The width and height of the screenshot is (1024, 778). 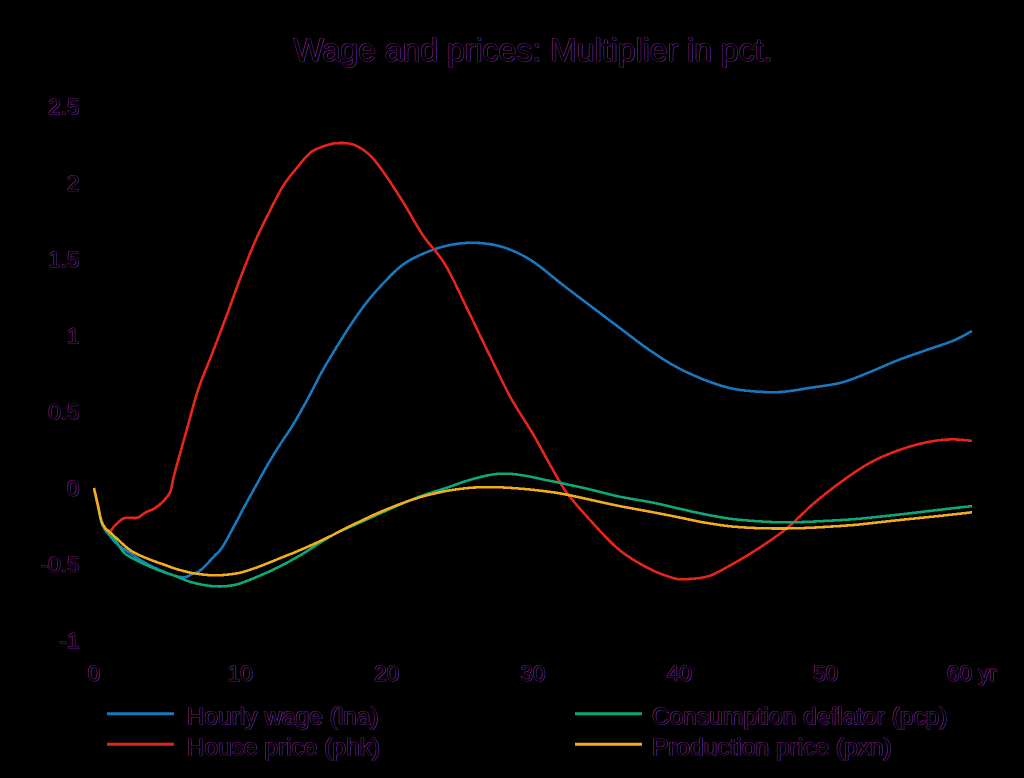 I want to click on svg-text: 0.5, so click(x=63, y=412).